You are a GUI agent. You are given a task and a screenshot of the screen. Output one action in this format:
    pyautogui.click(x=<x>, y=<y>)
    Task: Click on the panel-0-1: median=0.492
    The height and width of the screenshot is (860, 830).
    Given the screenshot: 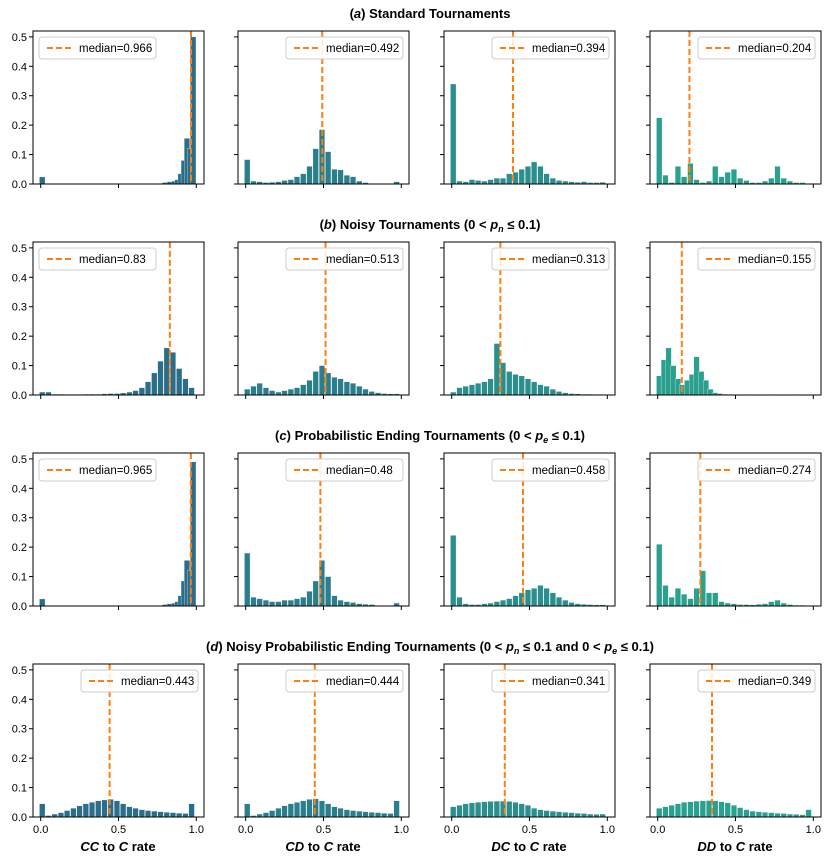 What is the action you would take?
    pyautogui.click(x=322, y=109)
    